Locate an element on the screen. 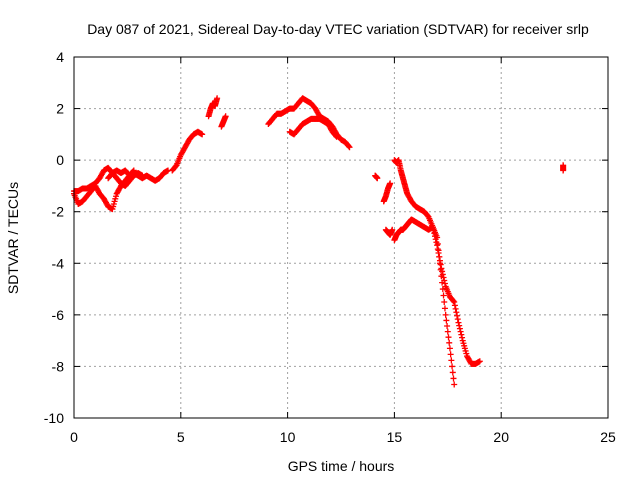  y-axis-label: SDTVAR / TECUs is located at coordinates (13, 238).